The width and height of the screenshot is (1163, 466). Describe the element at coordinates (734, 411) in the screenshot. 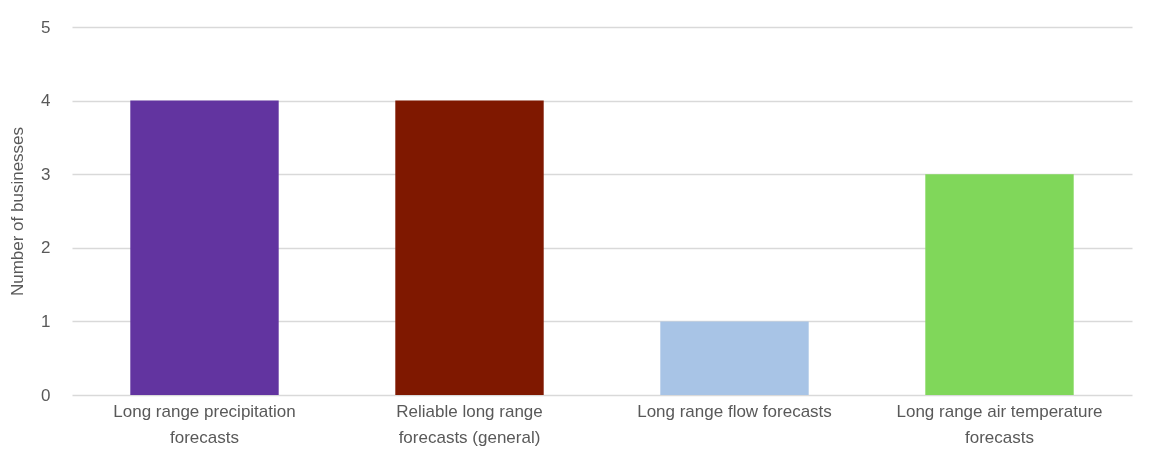

I see `x-tick-label: Long range flow forecasts` at that location.